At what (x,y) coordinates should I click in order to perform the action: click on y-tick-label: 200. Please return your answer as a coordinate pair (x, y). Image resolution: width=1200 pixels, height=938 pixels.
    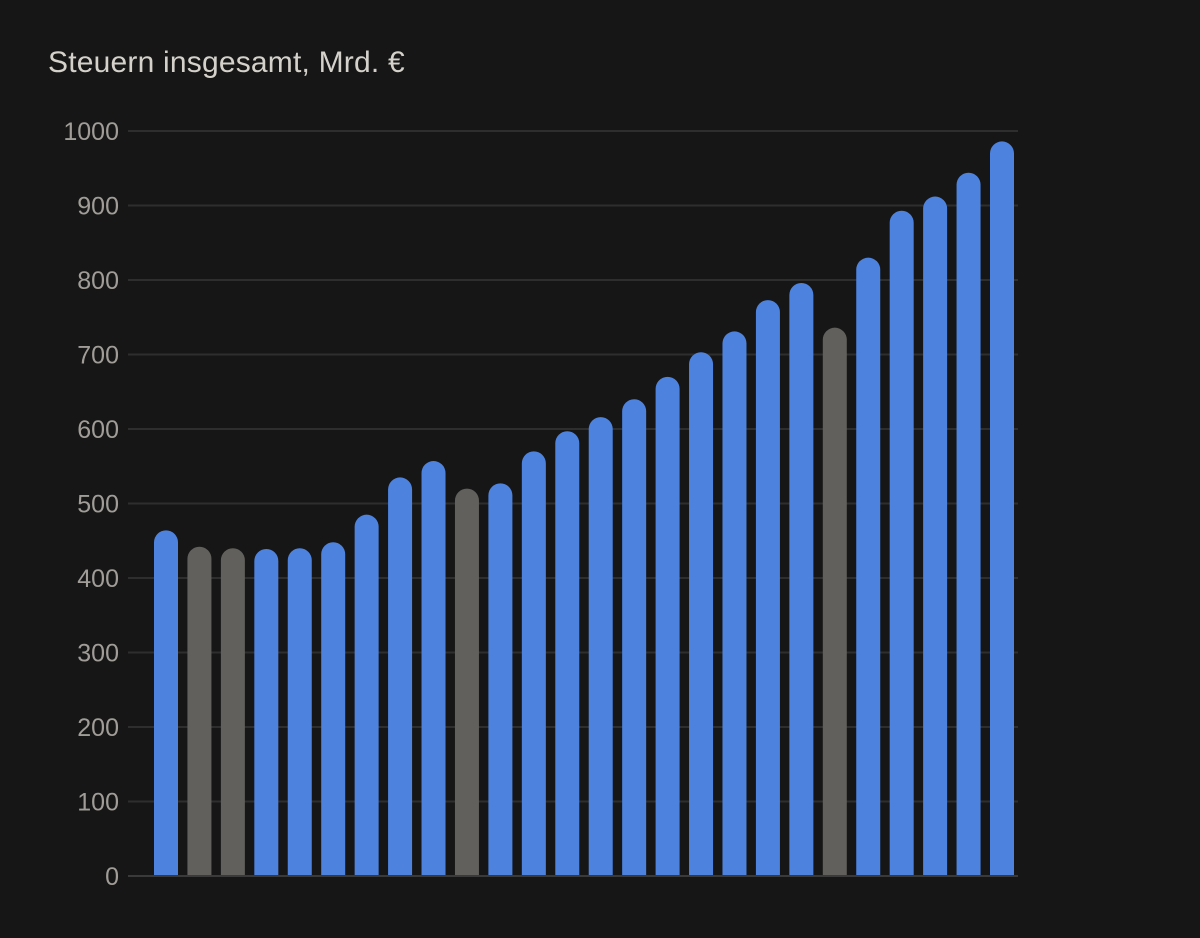
    Looking at the image, I should click on (98, 728).